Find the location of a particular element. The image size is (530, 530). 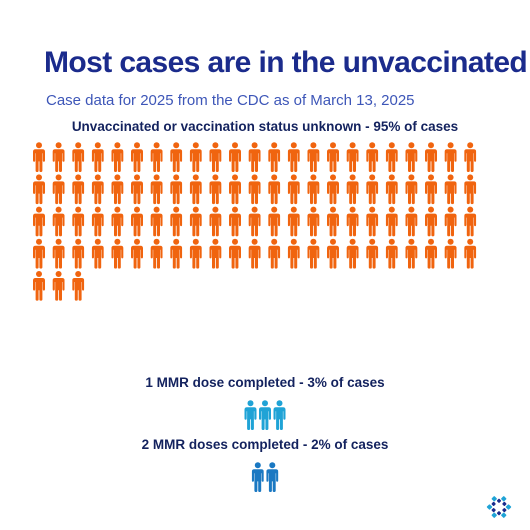

page-title: Most cases are in the unvaccinated is located at coordinates (286, 62).